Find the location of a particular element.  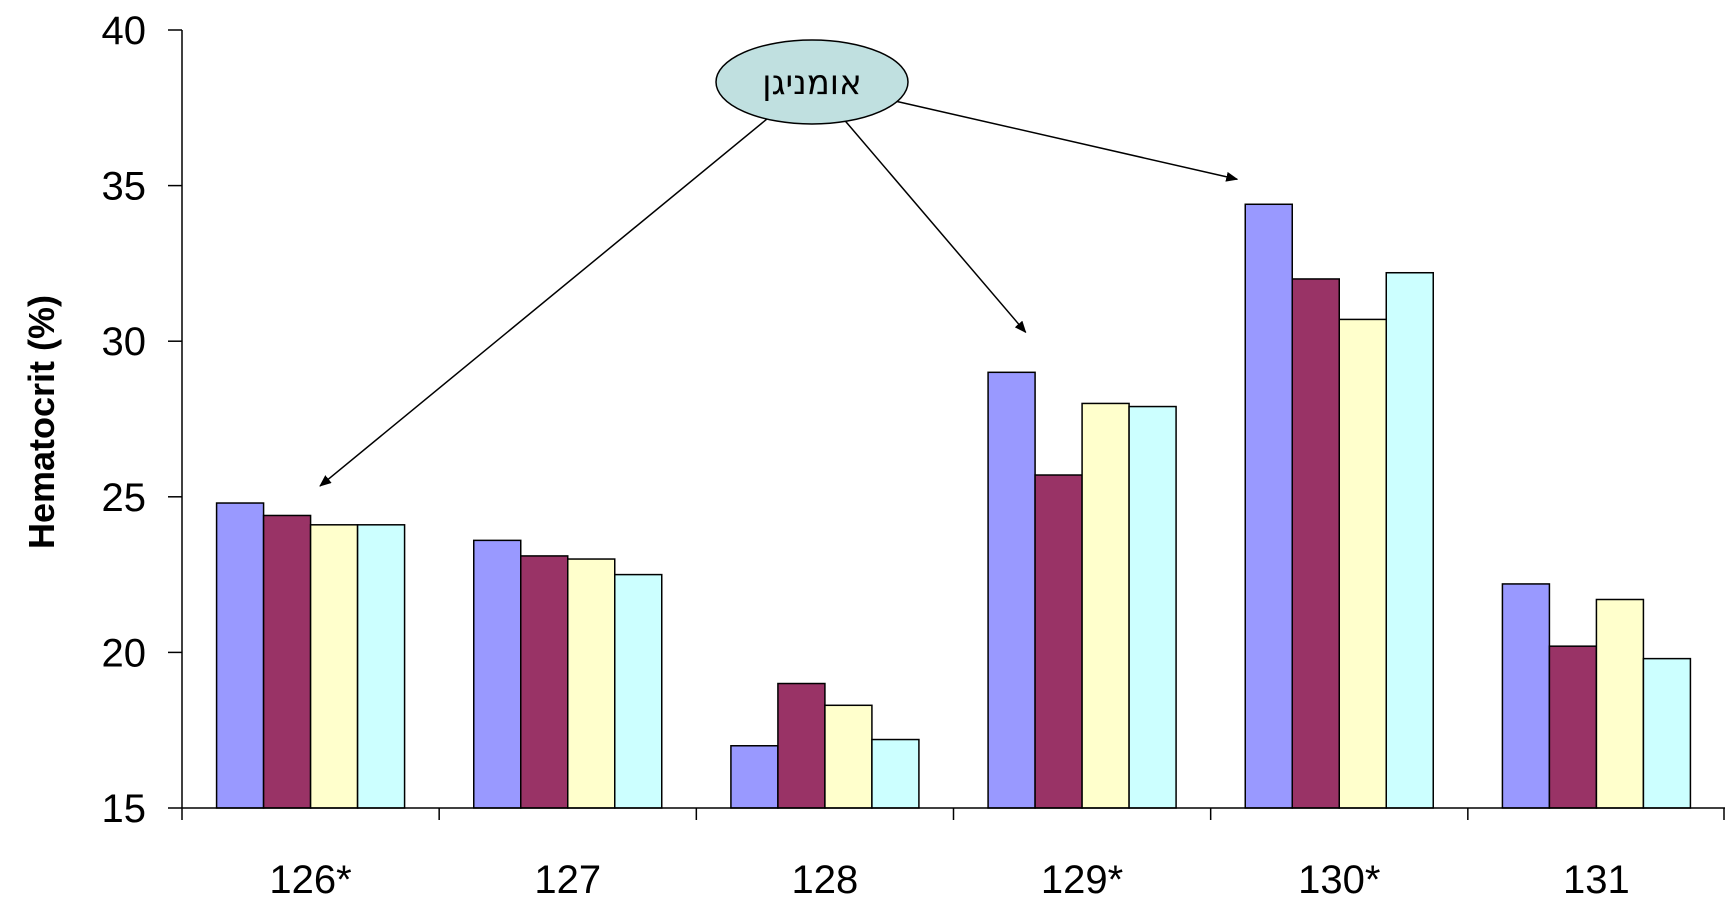

bar-126-s2 is located at coordinates (287, 661).